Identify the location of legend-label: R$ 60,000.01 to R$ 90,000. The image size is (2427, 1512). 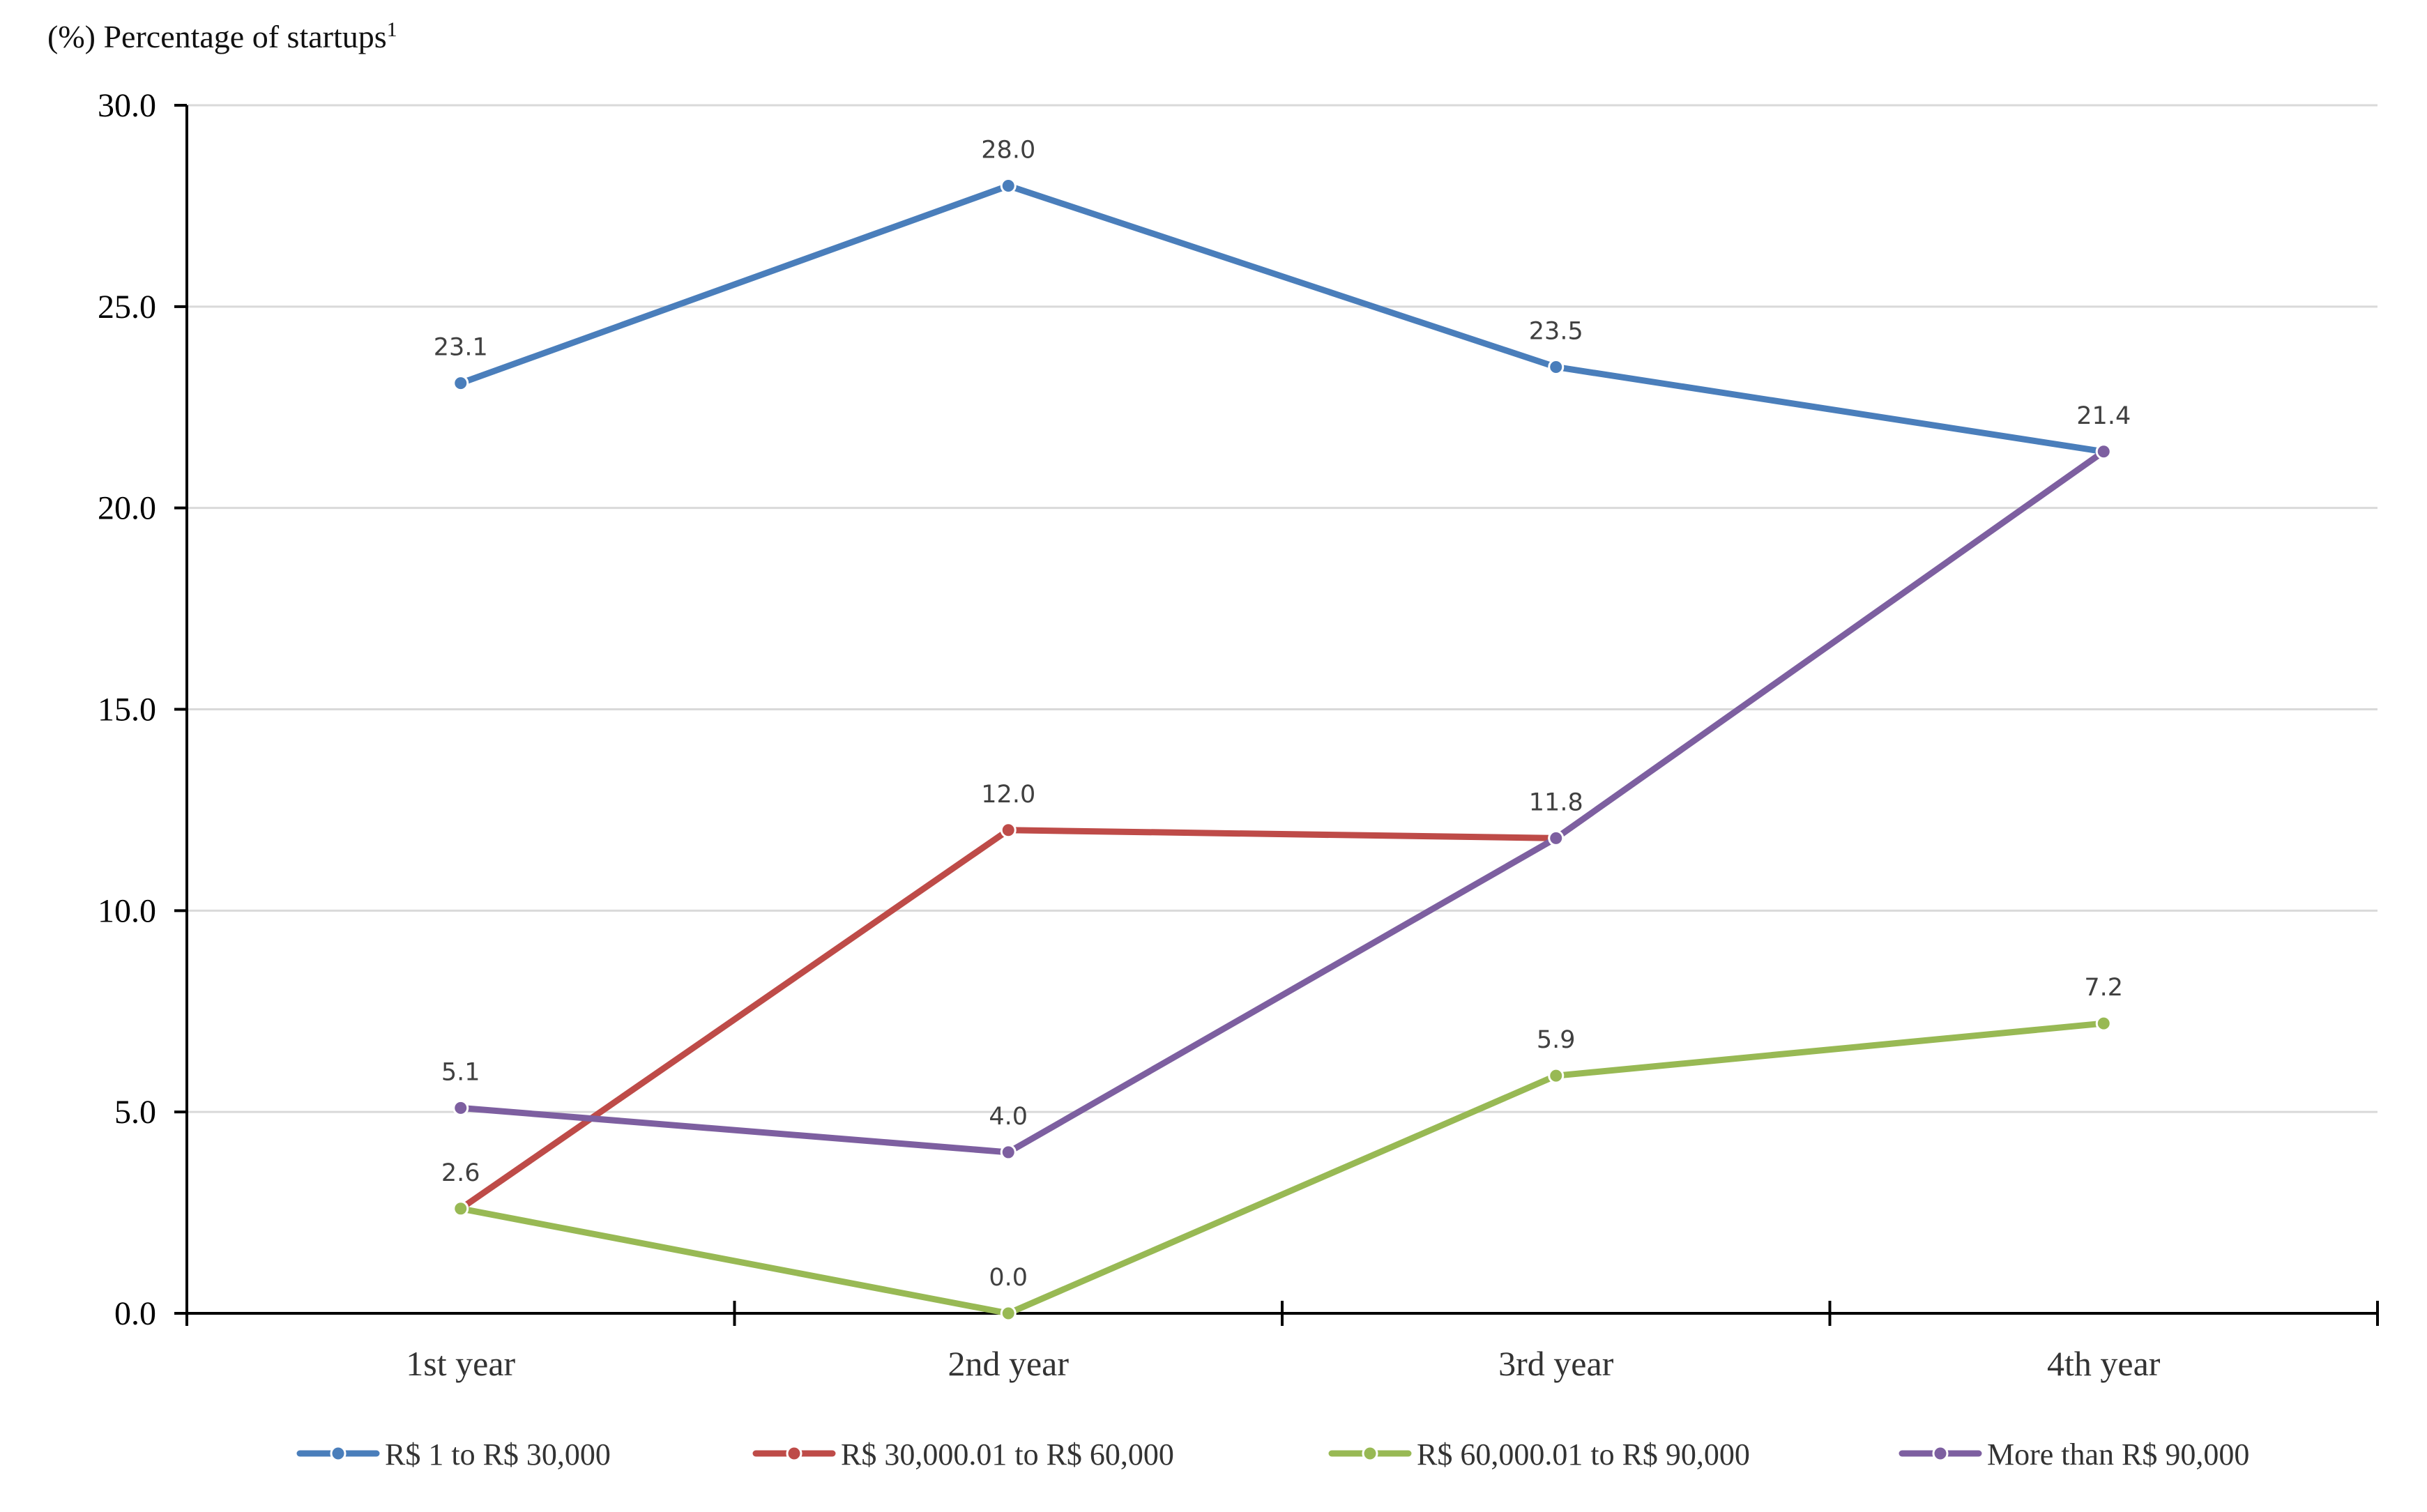
(1583, 1454).